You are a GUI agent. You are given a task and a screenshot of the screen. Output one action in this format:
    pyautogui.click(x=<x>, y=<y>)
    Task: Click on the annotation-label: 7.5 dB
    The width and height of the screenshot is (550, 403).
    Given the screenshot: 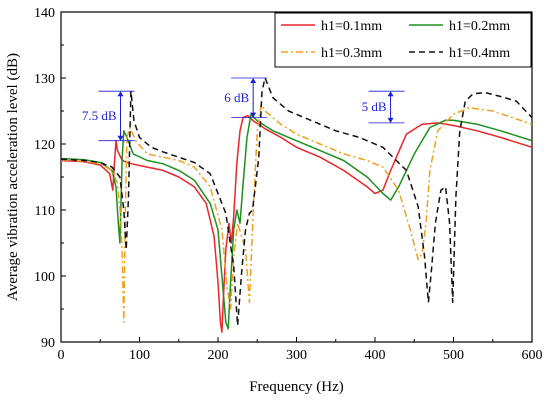 What is the action you would take?
    pyautogui.click(x=99, y=115)
    